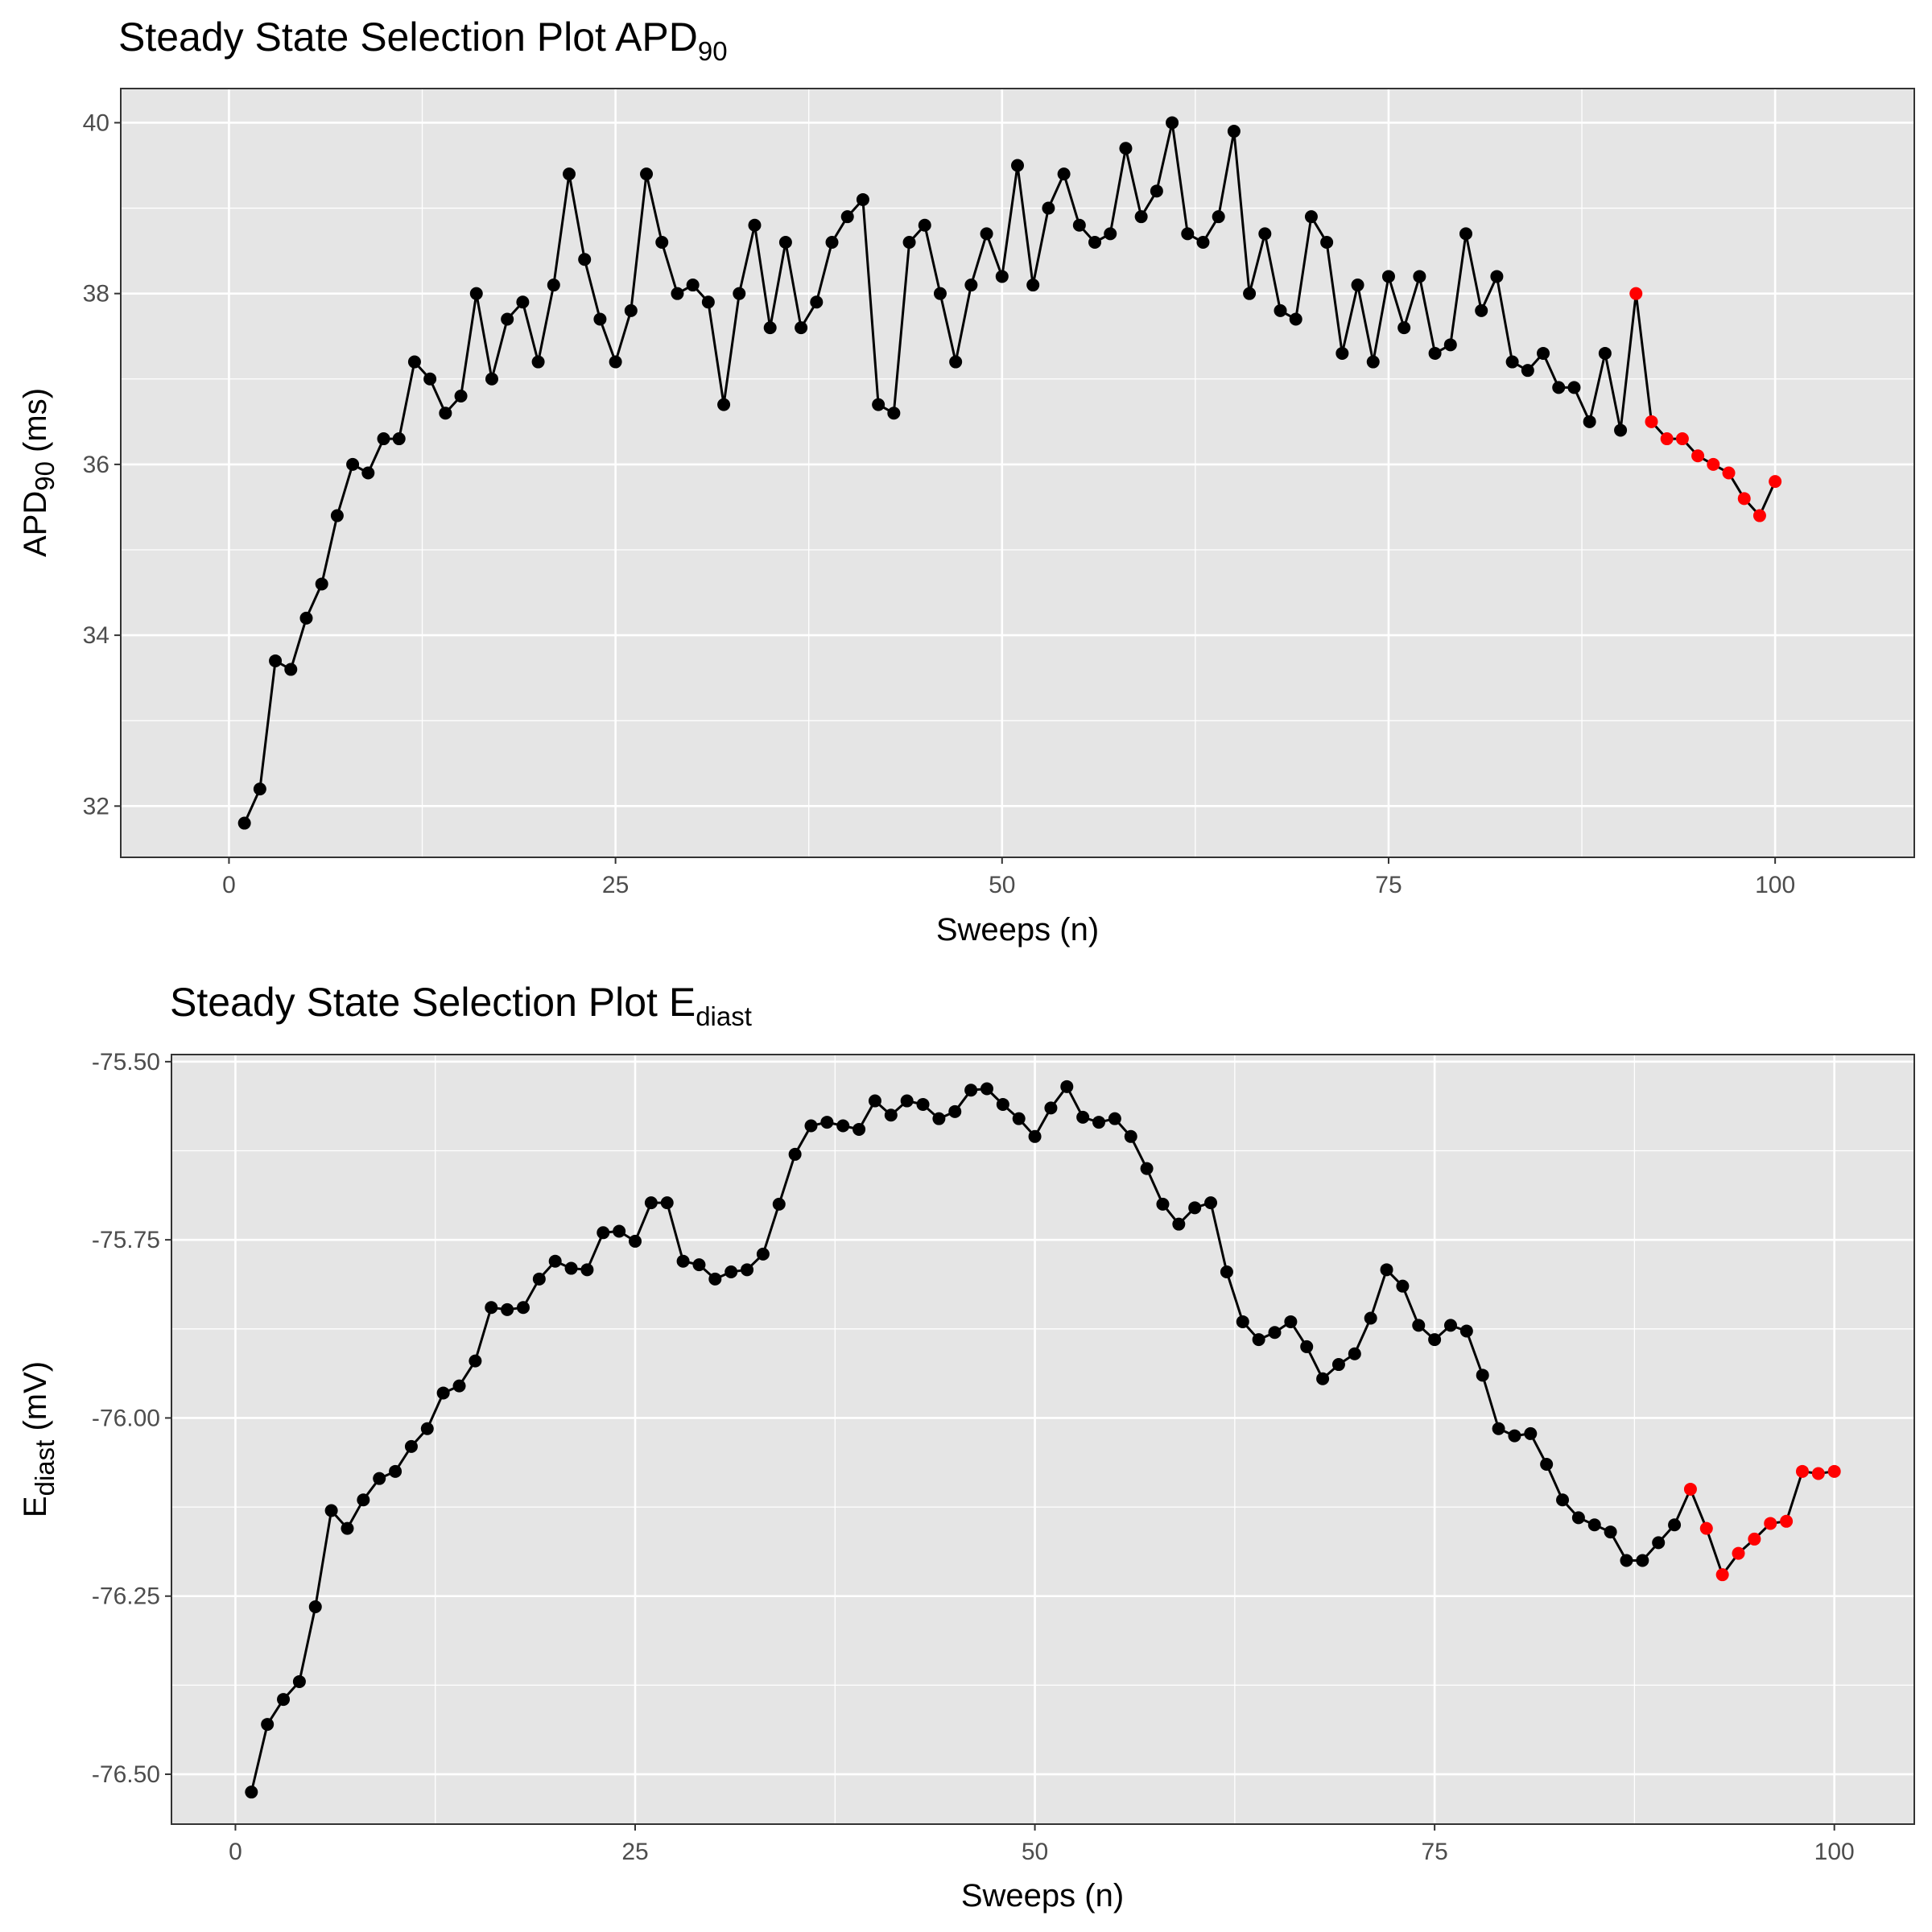  I want to click on chart1-x-tick-label: 50, so click(1002, 885).